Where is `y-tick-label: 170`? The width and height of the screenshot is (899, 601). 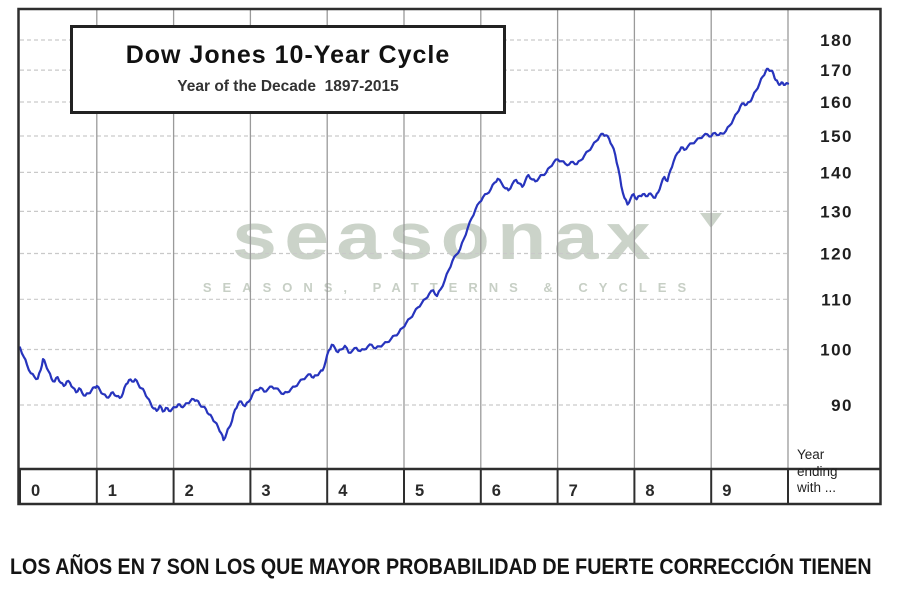 y-tick-label: 170 is located at coordinates (836, 70).